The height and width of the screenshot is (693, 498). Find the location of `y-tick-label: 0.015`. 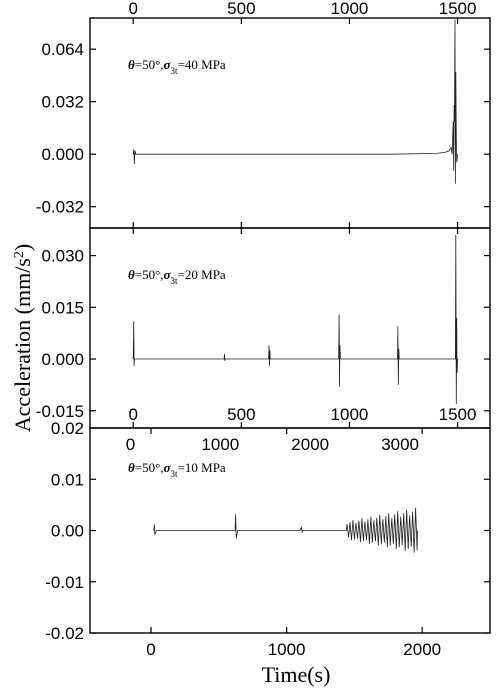

y-tick-label: 0.015 is located at coordinates (62, 307).